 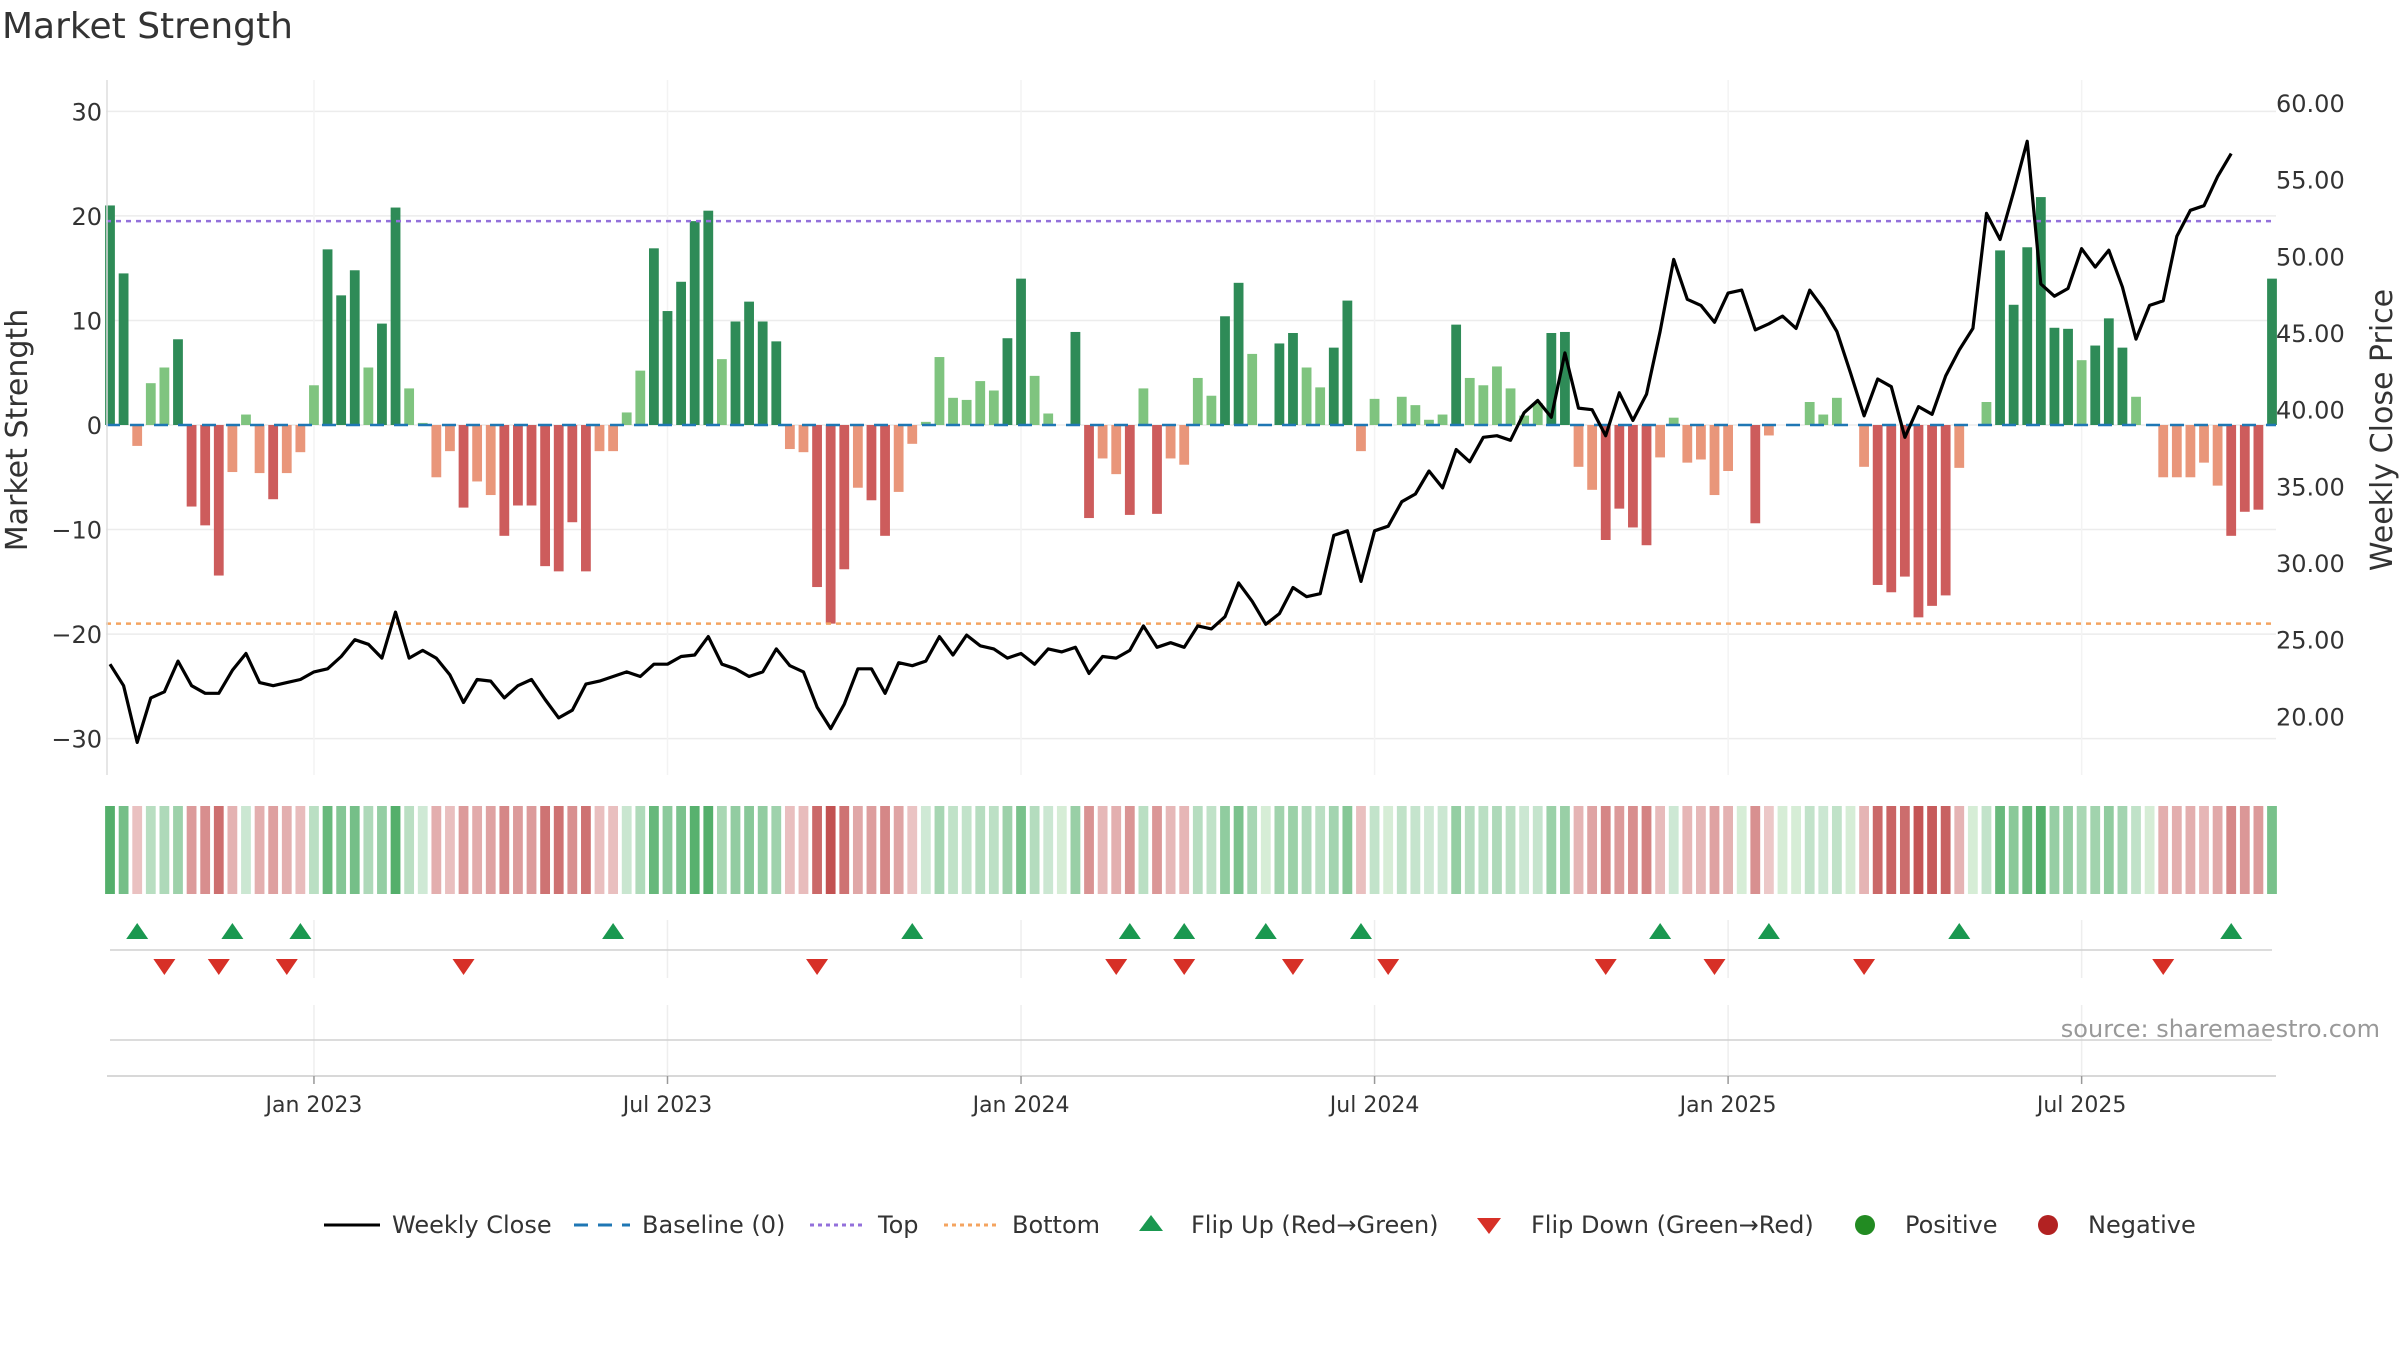 I want to click on green-dot-icon, so click(x=1865, y=1225).